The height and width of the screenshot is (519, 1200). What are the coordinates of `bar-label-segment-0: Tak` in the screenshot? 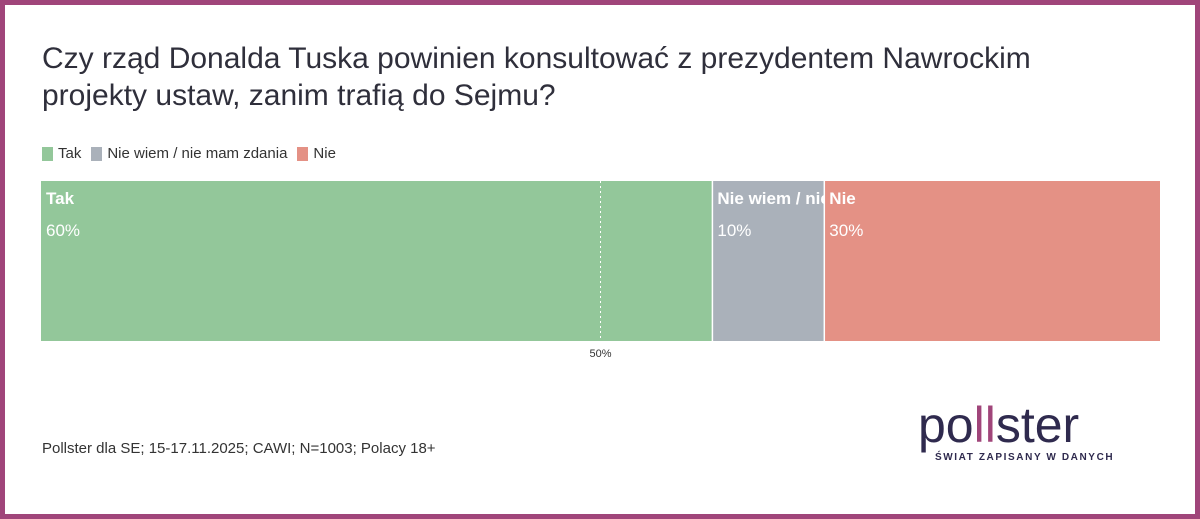 It's located at (60, 198).